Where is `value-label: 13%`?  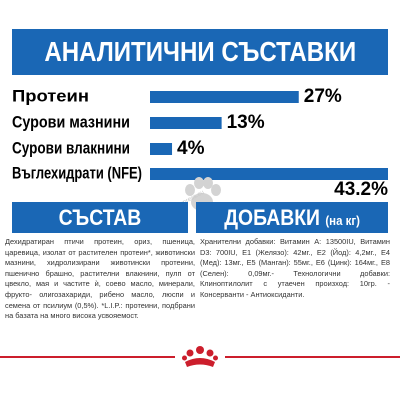
value-label: 13% is located at coordinates (246, 122).